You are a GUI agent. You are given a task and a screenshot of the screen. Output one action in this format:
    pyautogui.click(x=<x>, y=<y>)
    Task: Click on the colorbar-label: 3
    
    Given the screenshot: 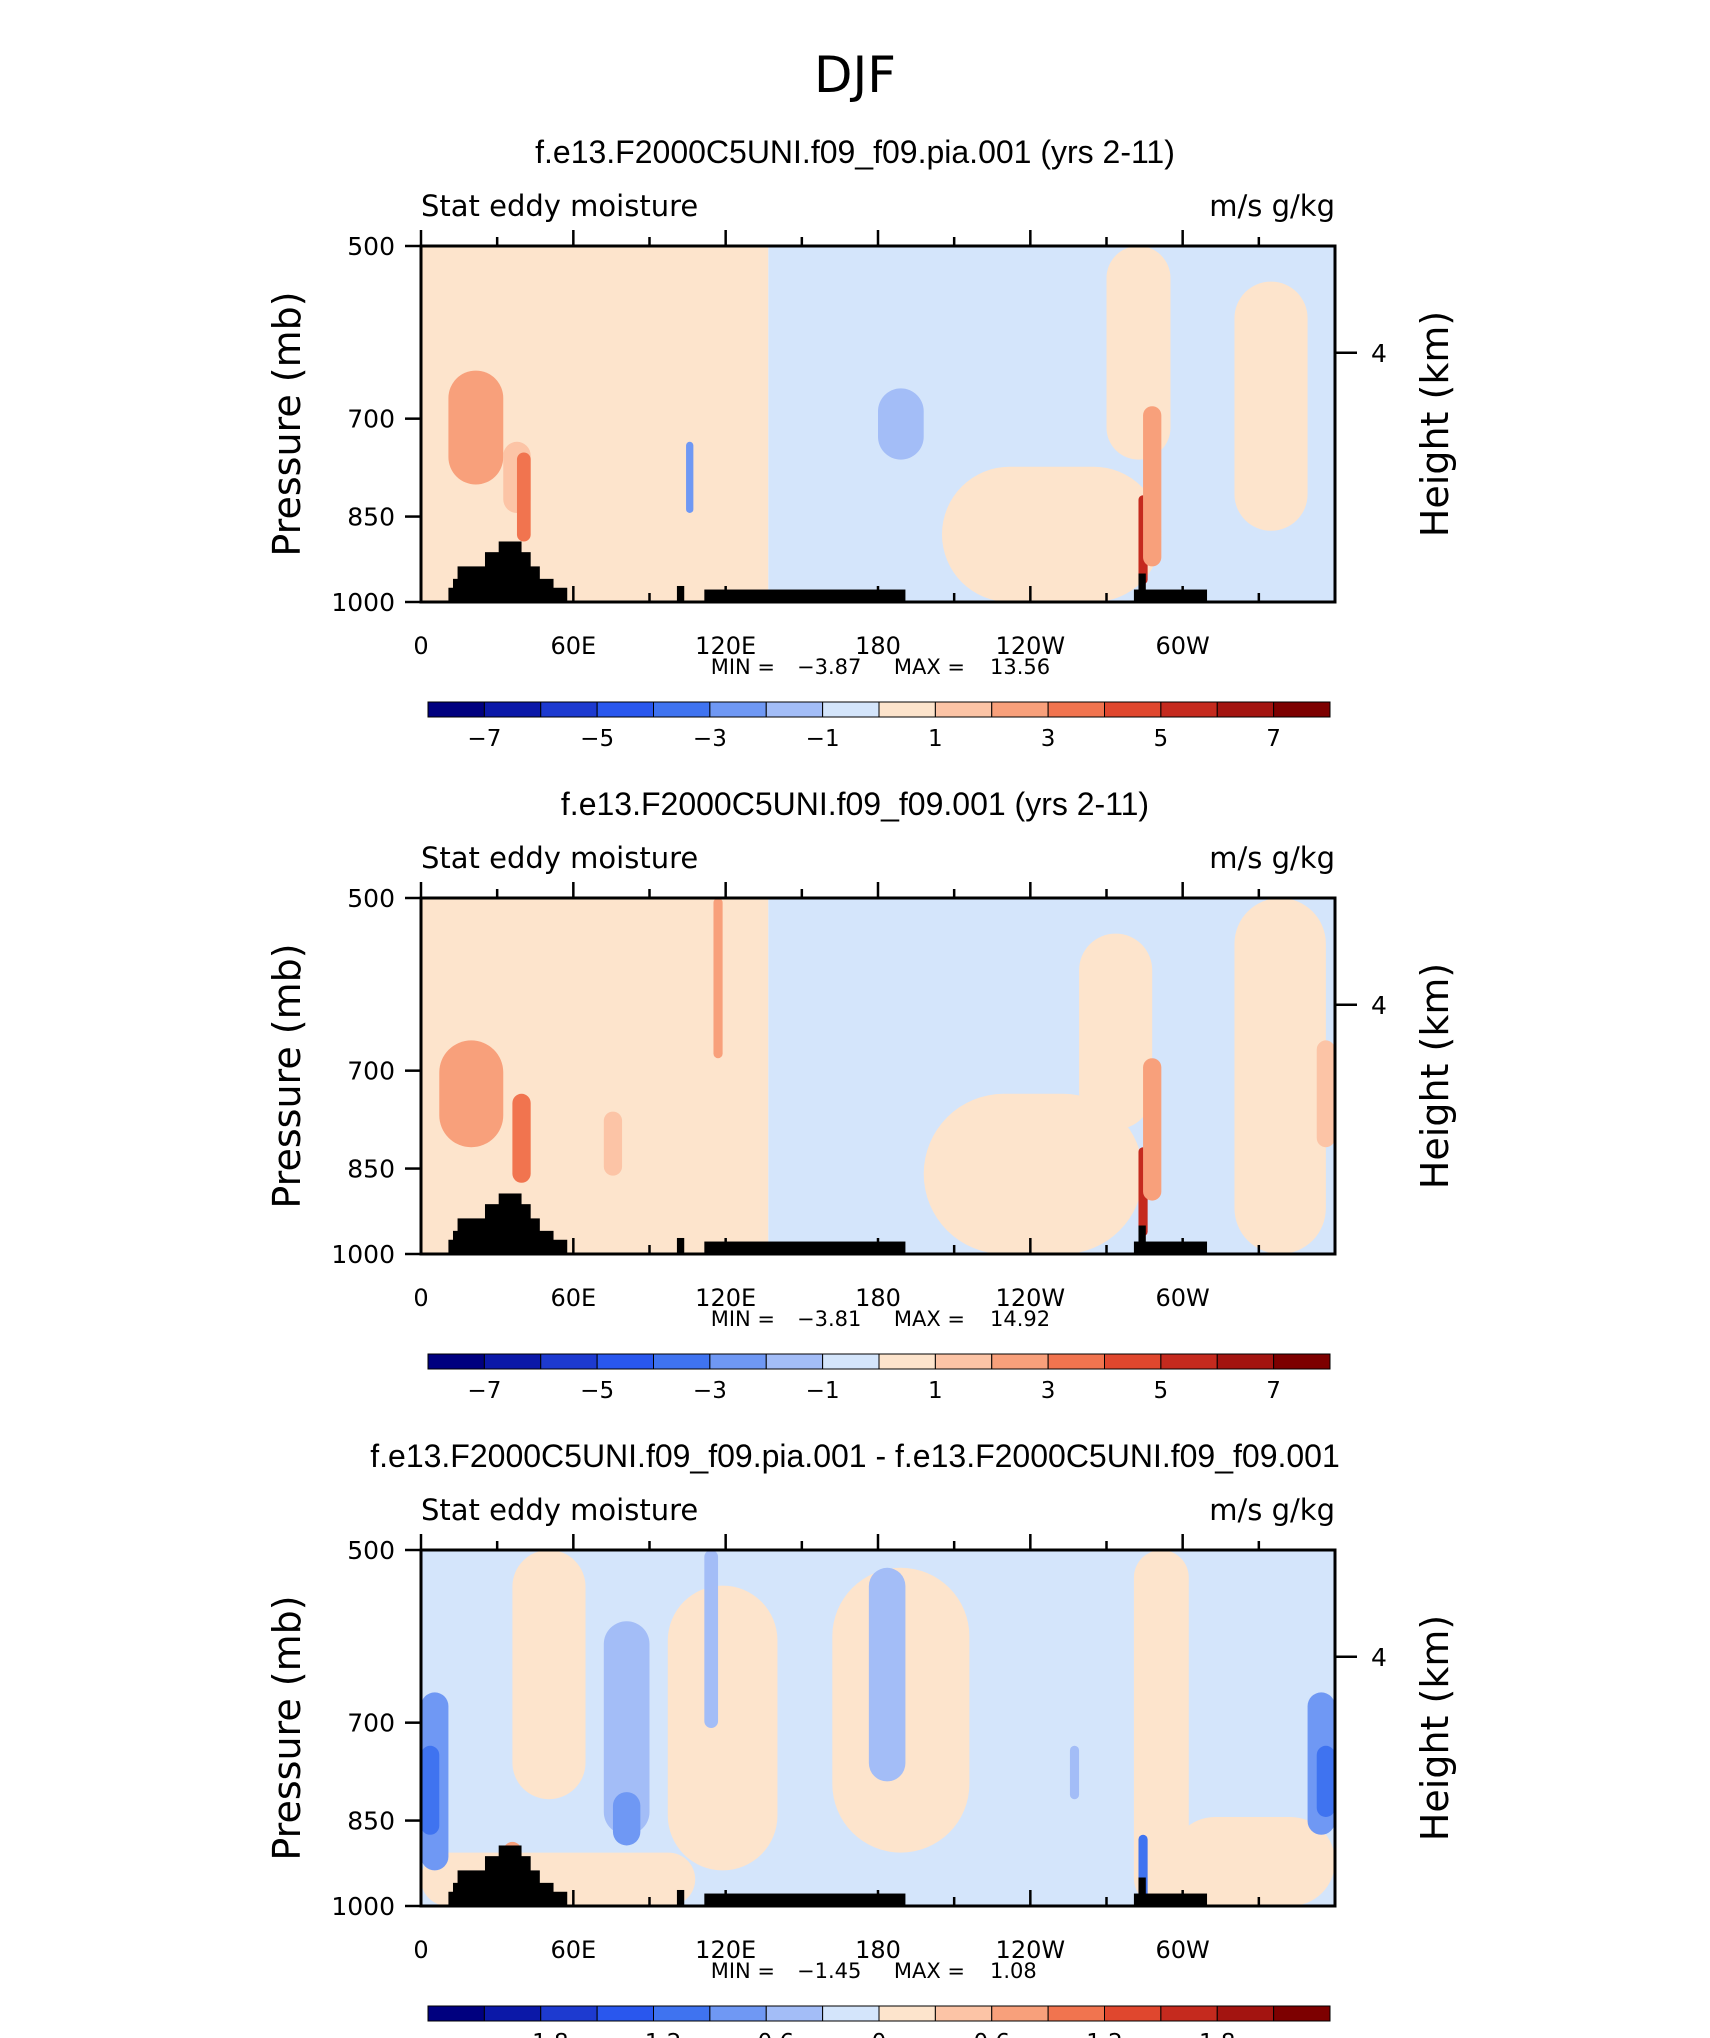 What is the action you would take?
    pyautogui.click(x=1048, y=1391)
    